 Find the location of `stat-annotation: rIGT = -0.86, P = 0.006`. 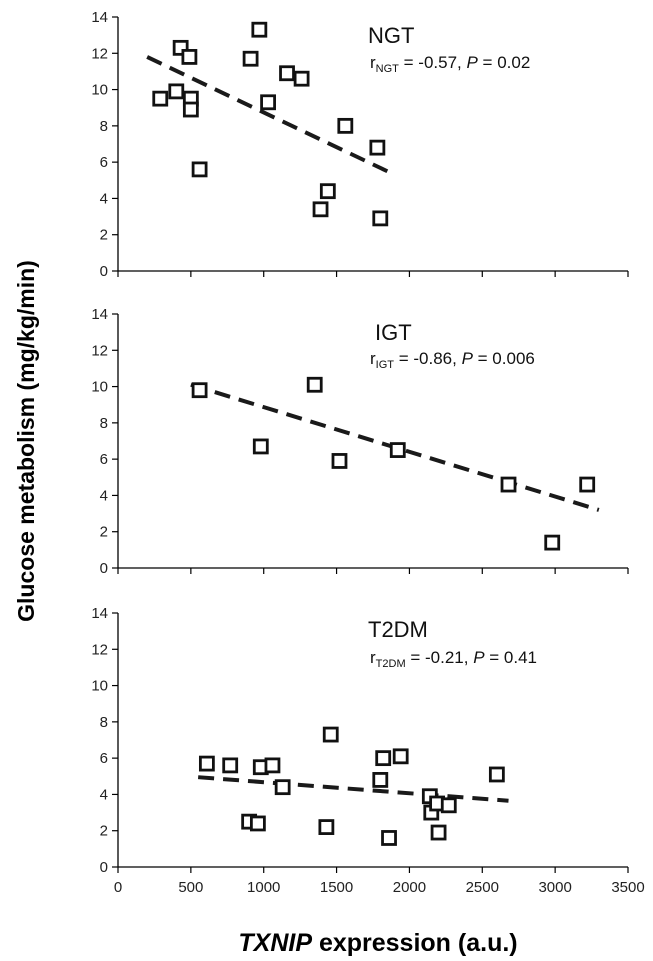

stat-annotation: rIGT = -0.86, P = 0.006 is located at coordinates (452, 360).